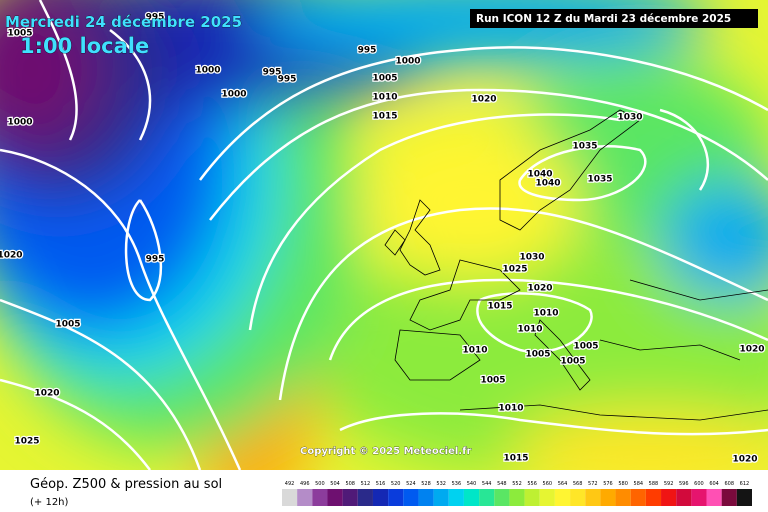 The width and height of the screenshot is (768, 512). What do you see at coordinates (548, 484) in the screenshot?
I see `scale-tick-label: 560` at bounding box center [548, 484].